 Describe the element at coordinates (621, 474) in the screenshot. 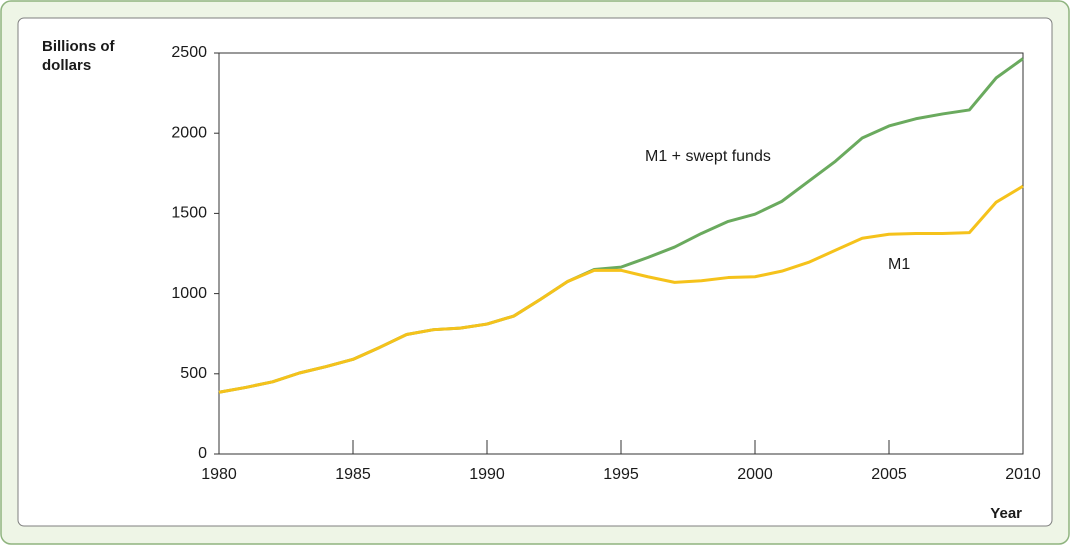

I see `x-tick-label: 1995` at that location.